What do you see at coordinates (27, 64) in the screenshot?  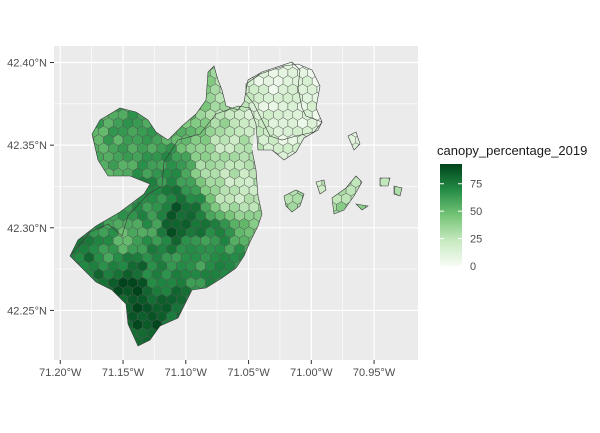 I see `y-tick-label: 42.40°N` at bounding box center [27, 64].